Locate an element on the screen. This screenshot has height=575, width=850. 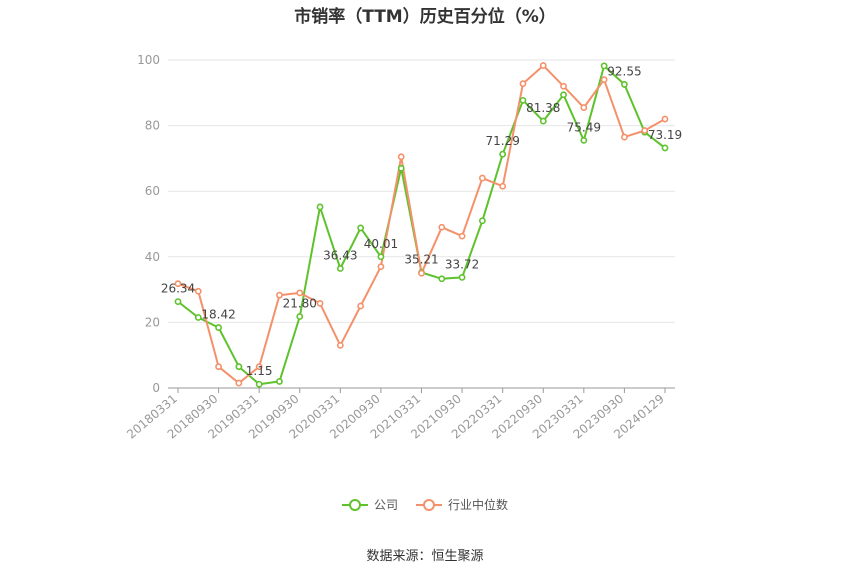
data-label: 33.72 is located at coordinates (462, 264).